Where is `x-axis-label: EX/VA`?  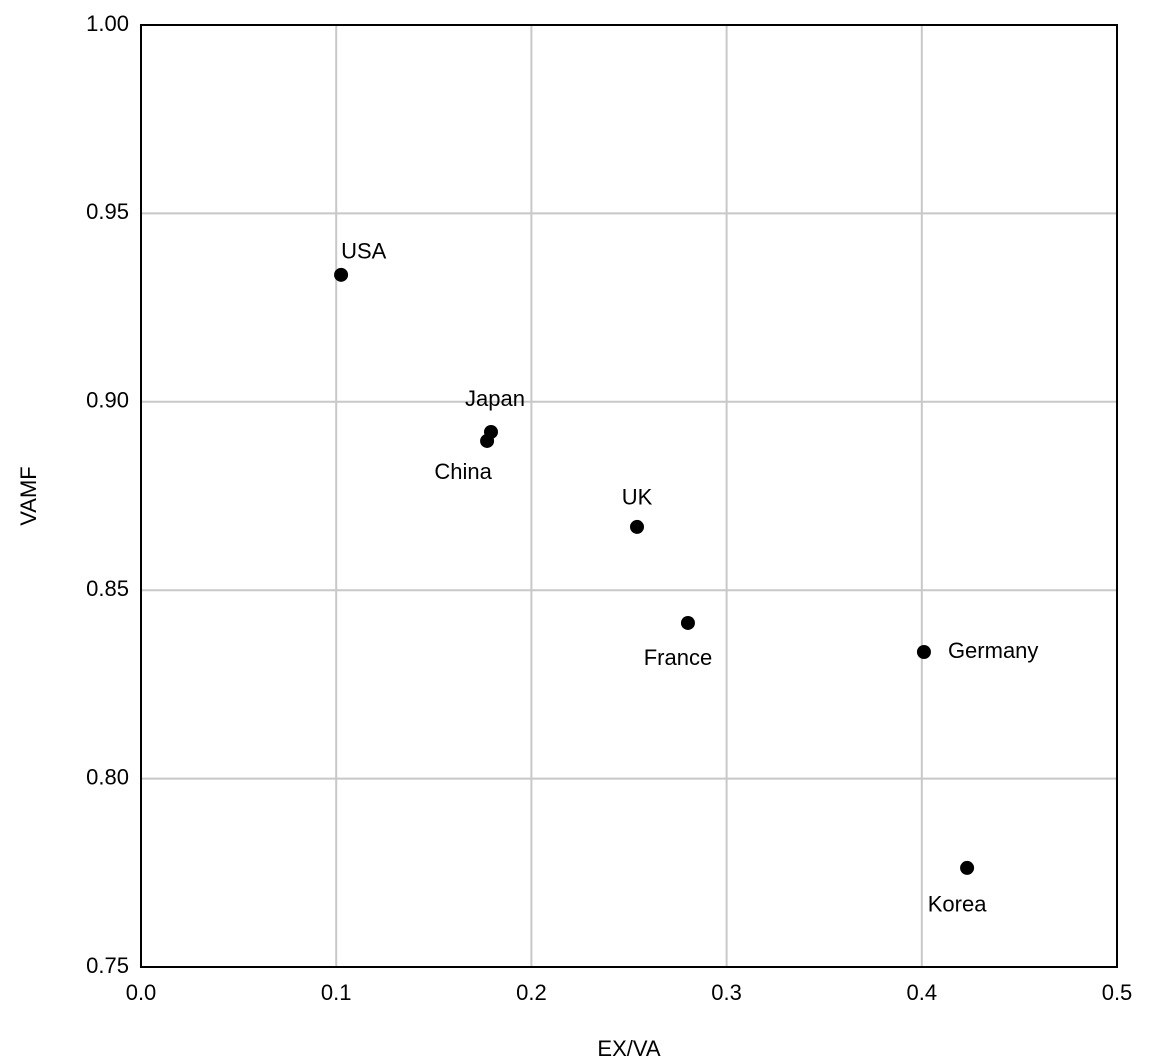 x-axis-label: EX/VA is located at coordinates (629, 1048).